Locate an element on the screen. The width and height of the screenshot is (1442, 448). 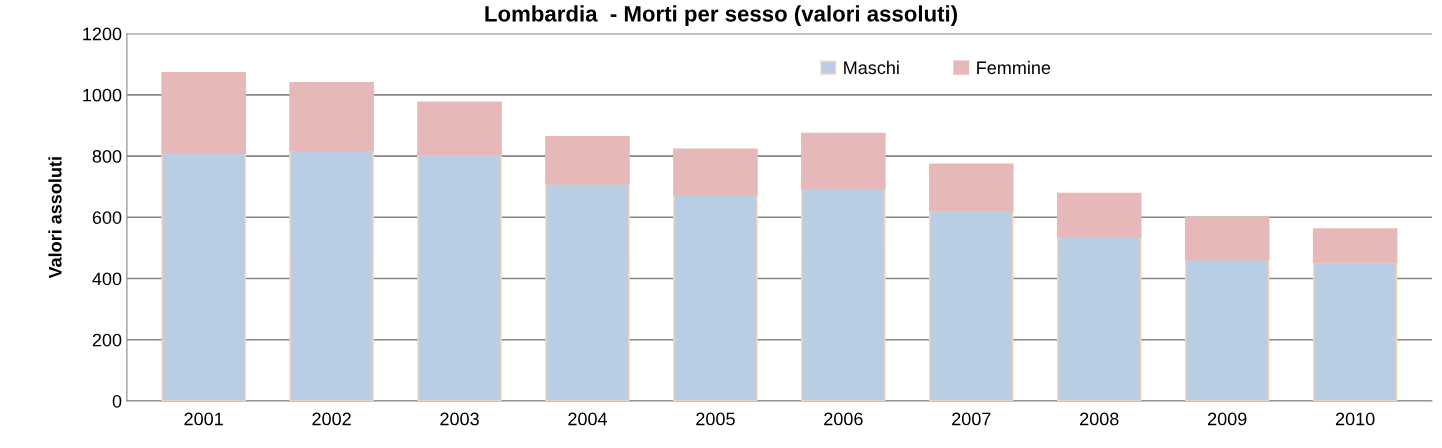
x-tick-label: 2007 is located at coordinates (971, 419).